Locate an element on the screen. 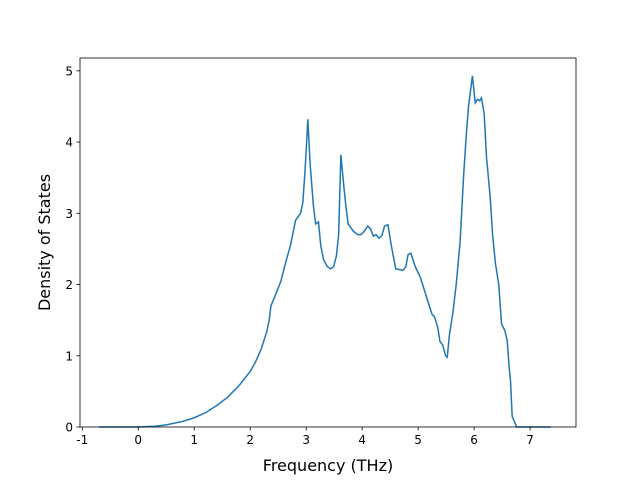  y-tick-label: 2 is located at coordinates (69, 285).